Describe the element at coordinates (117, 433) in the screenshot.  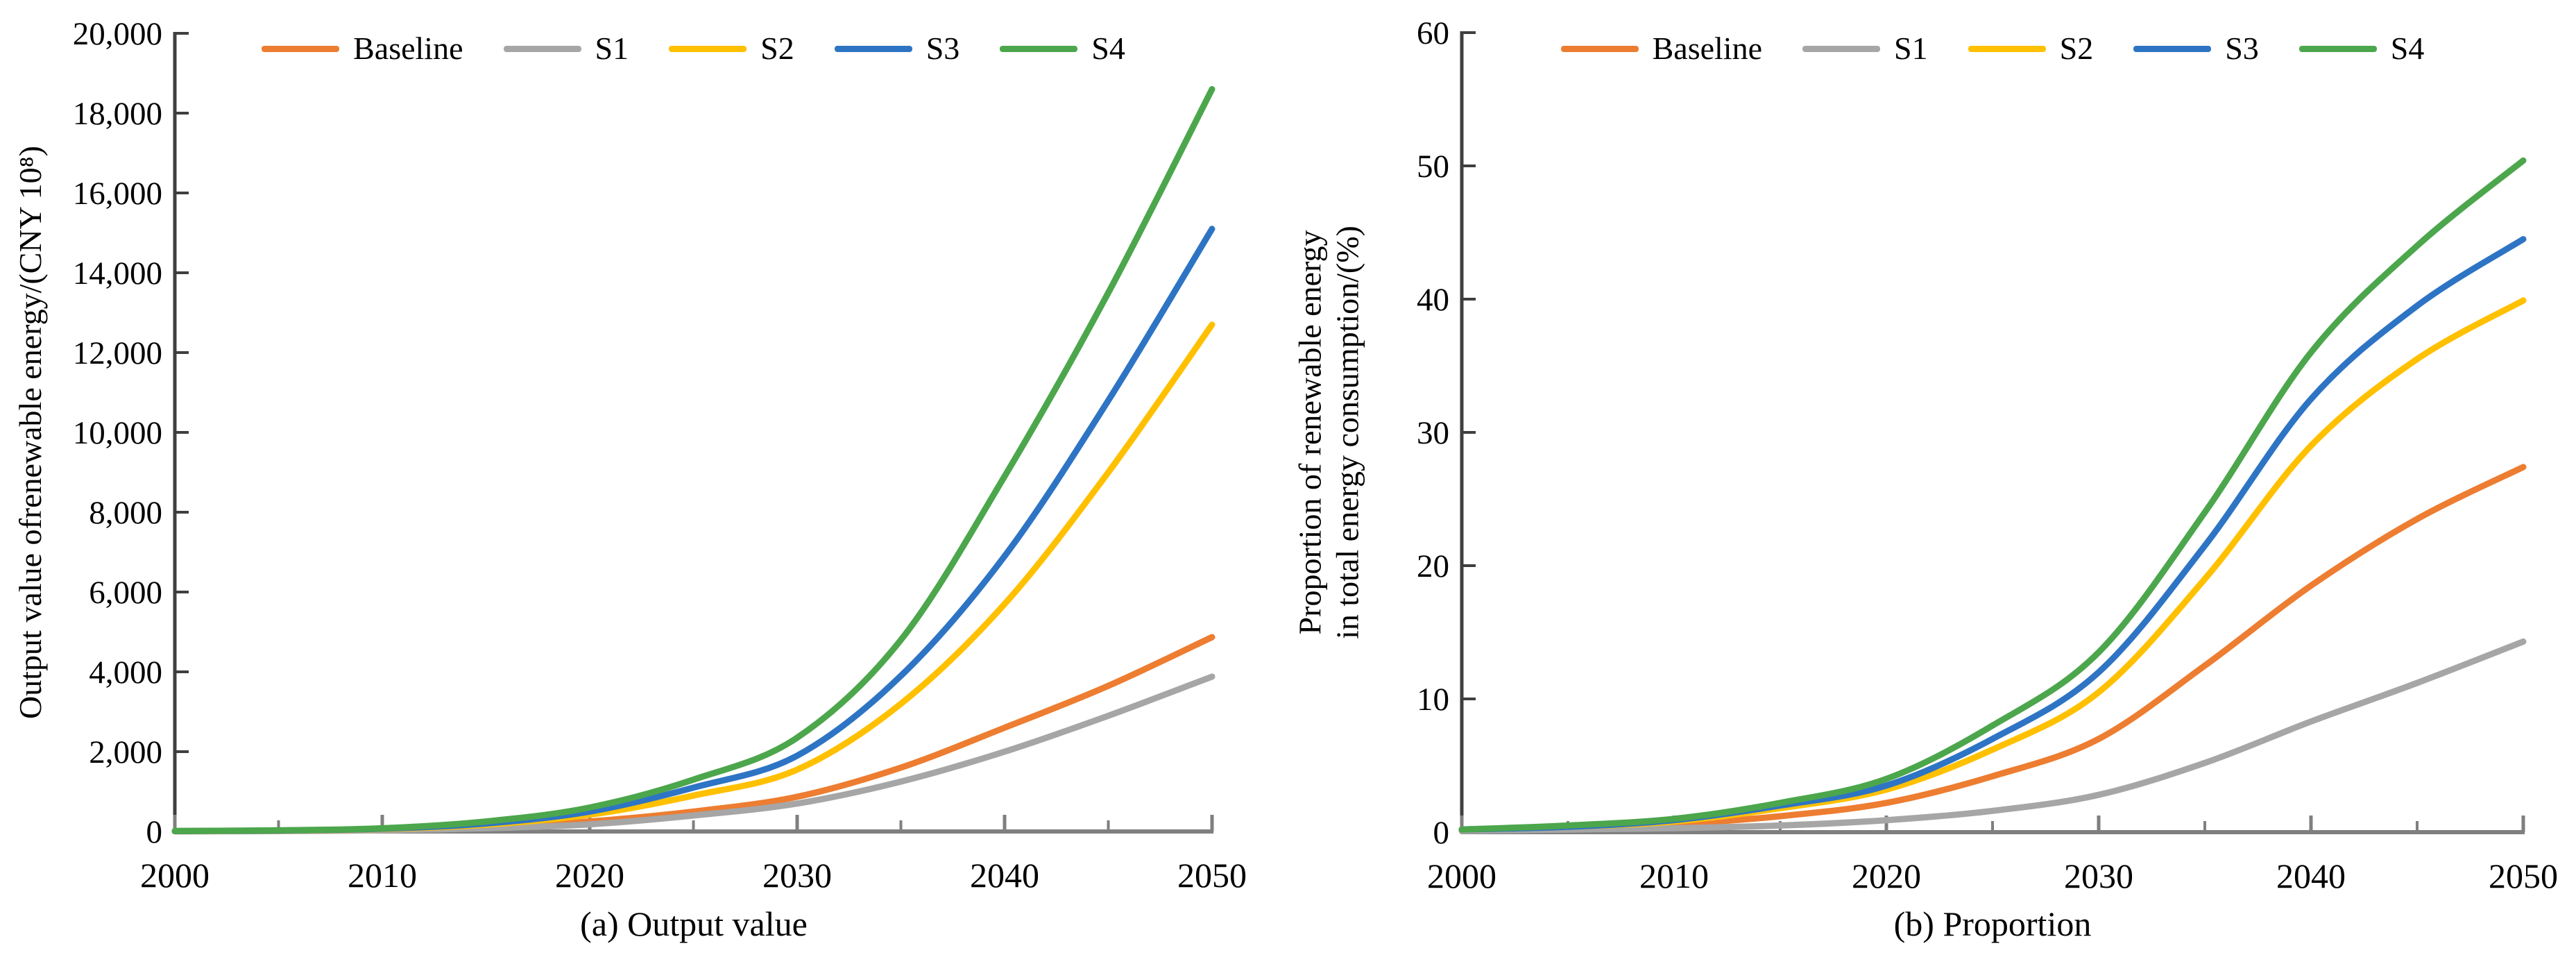
I see `y-tick-label: 10,000` at that location.